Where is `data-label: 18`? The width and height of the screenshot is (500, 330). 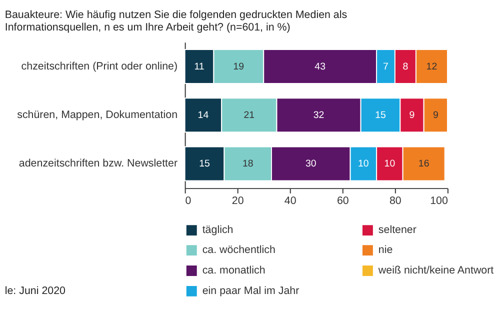 data-label: 18 is located at coordinates (248, 164).